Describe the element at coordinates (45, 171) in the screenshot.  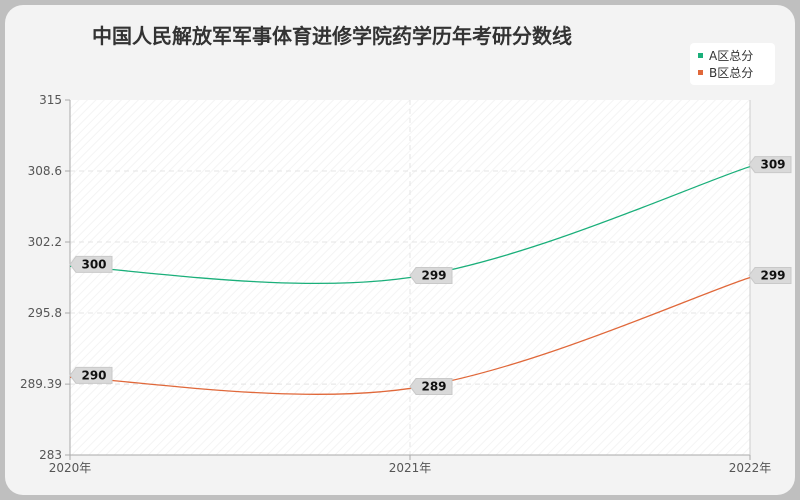
I see `y-tick-label: 308.6` at that location.